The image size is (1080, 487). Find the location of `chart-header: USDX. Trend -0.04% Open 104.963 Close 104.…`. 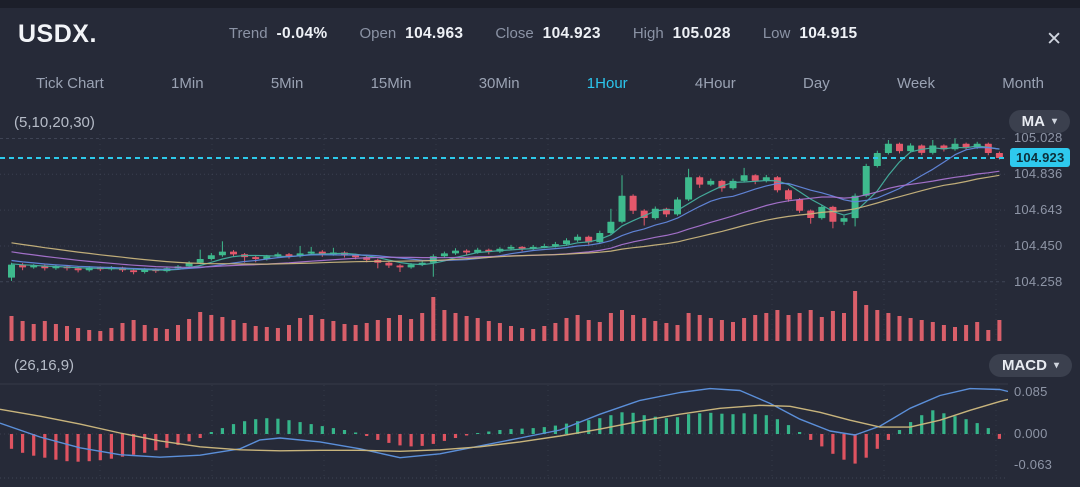

chart-header: USDX. Trend -0.04% Open 104.963 Close 104.… is located at coordinates (540, 34).